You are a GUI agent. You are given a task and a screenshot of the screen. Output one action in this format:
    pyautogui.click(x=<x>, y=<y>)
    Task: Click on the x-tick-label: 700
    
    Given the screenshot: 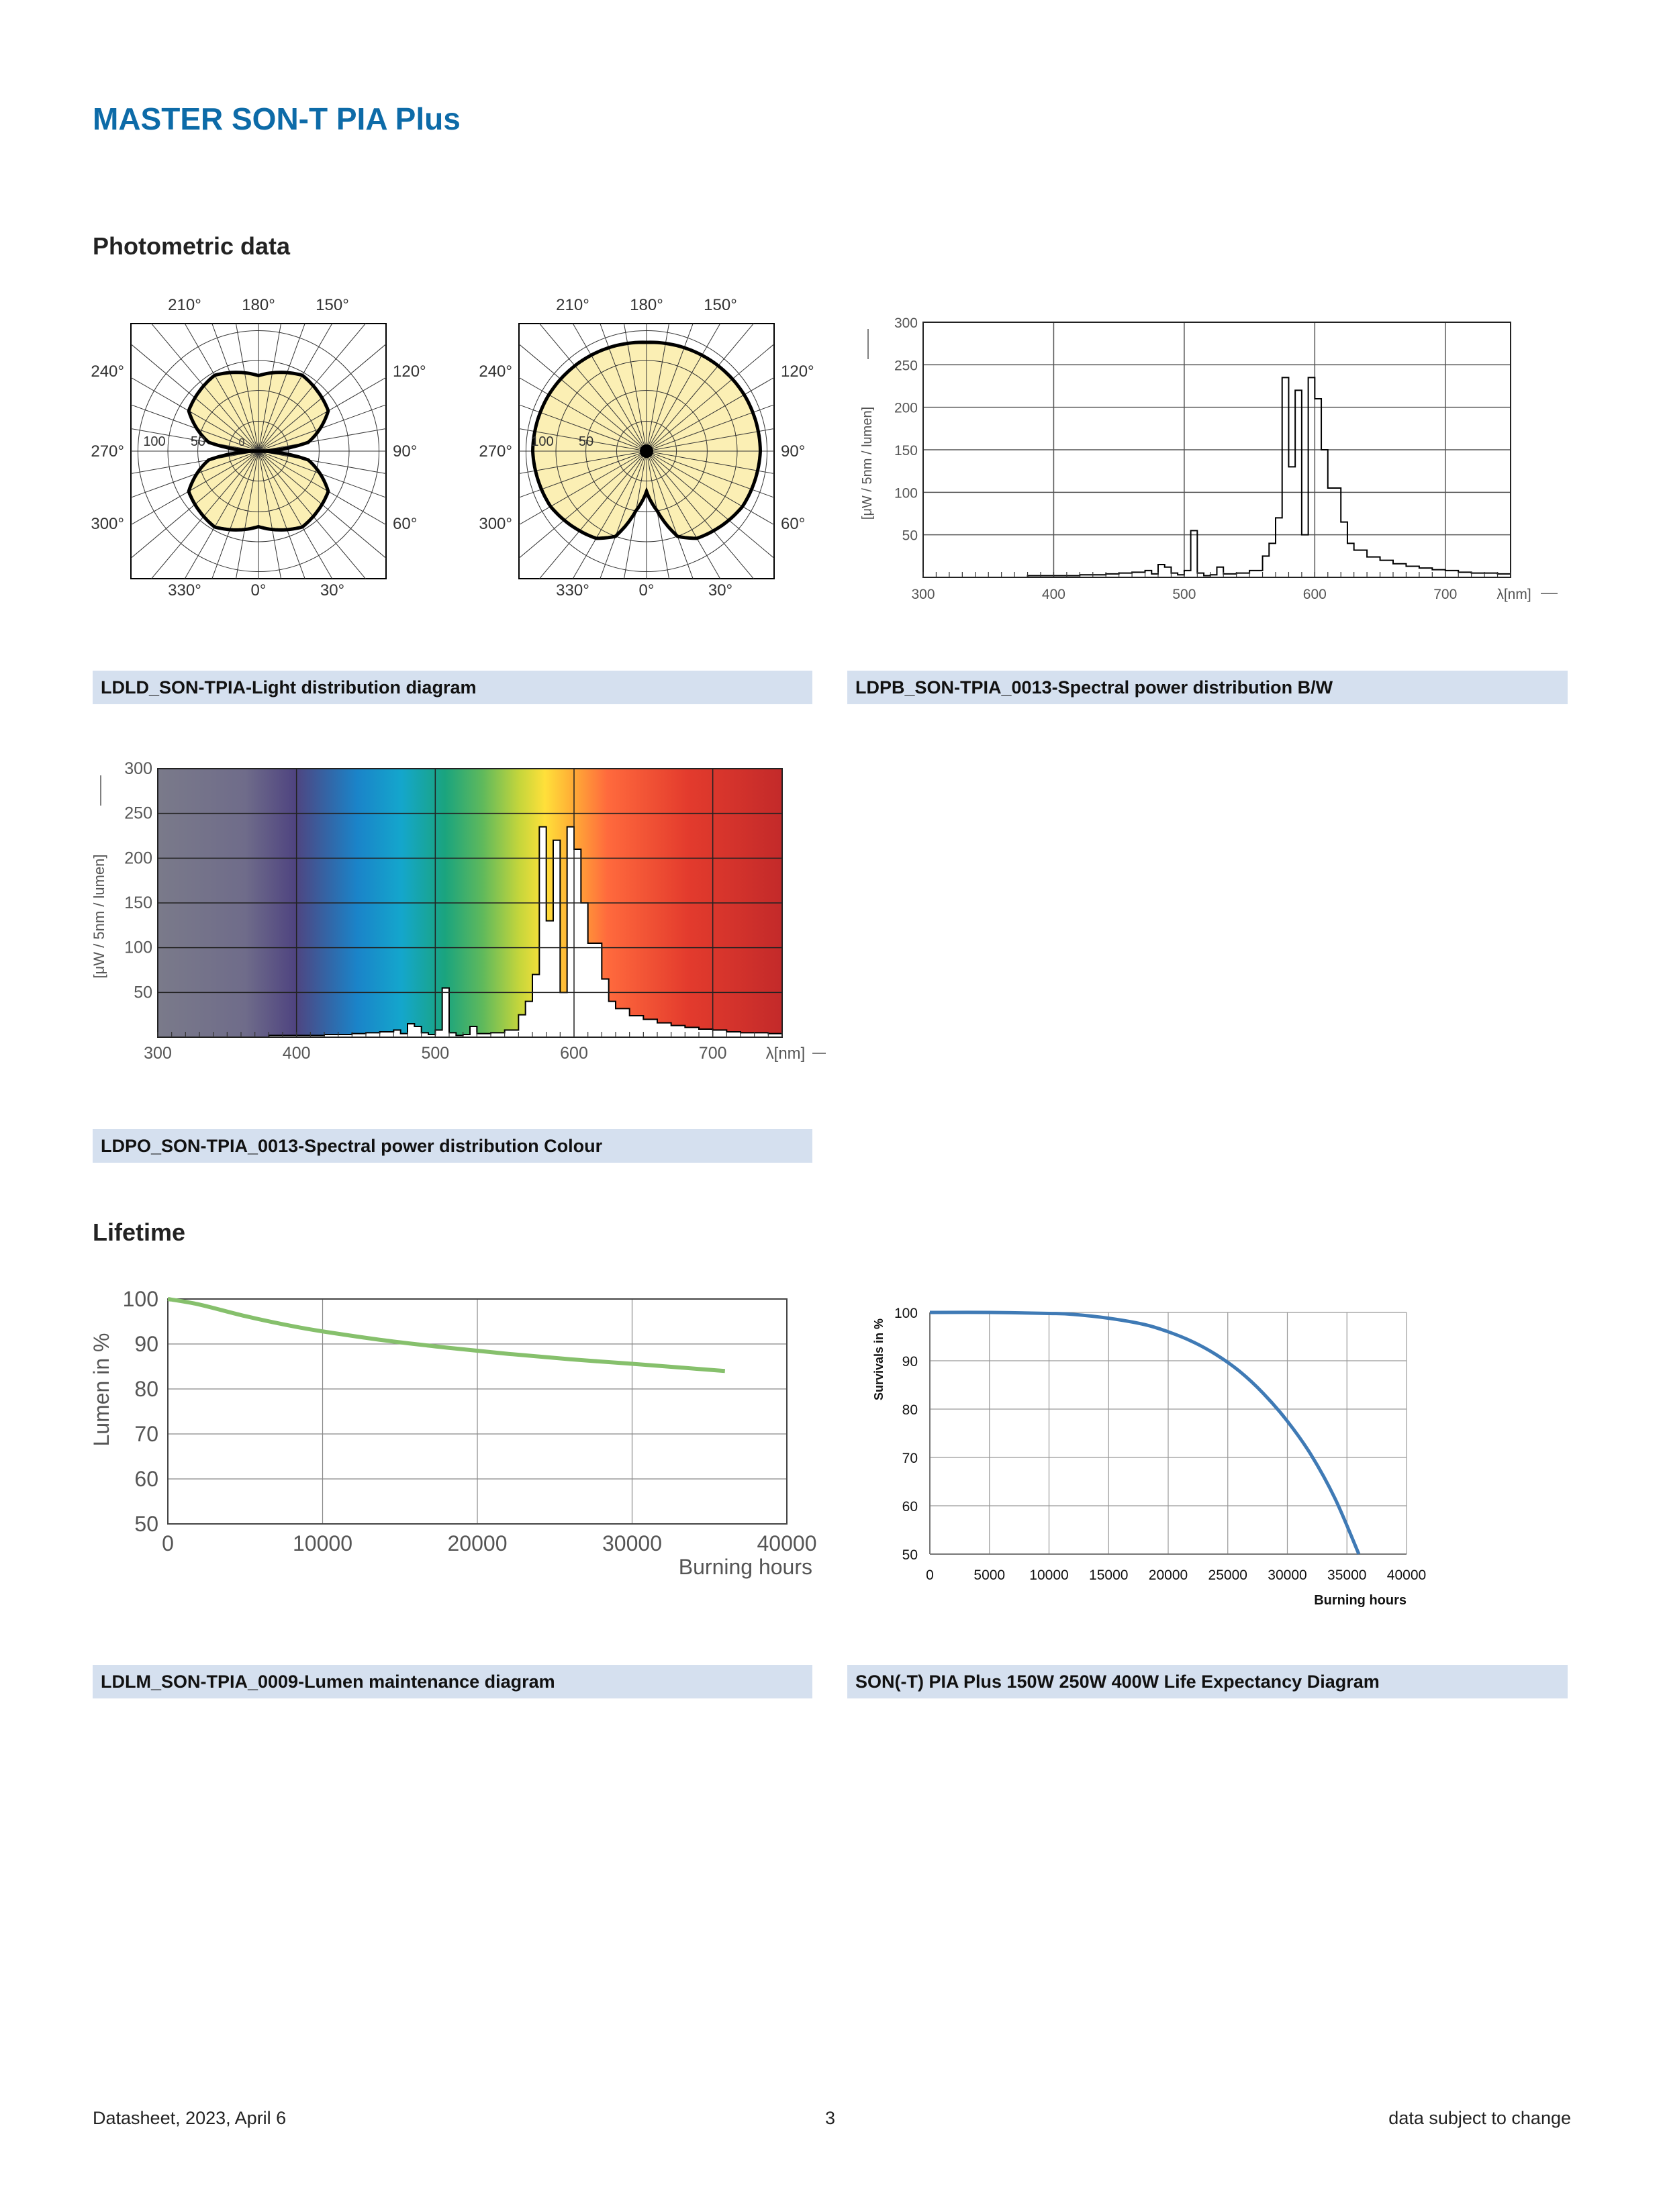 What is the action you would take?
    pyautogui.click(x=713, y=1053)
    